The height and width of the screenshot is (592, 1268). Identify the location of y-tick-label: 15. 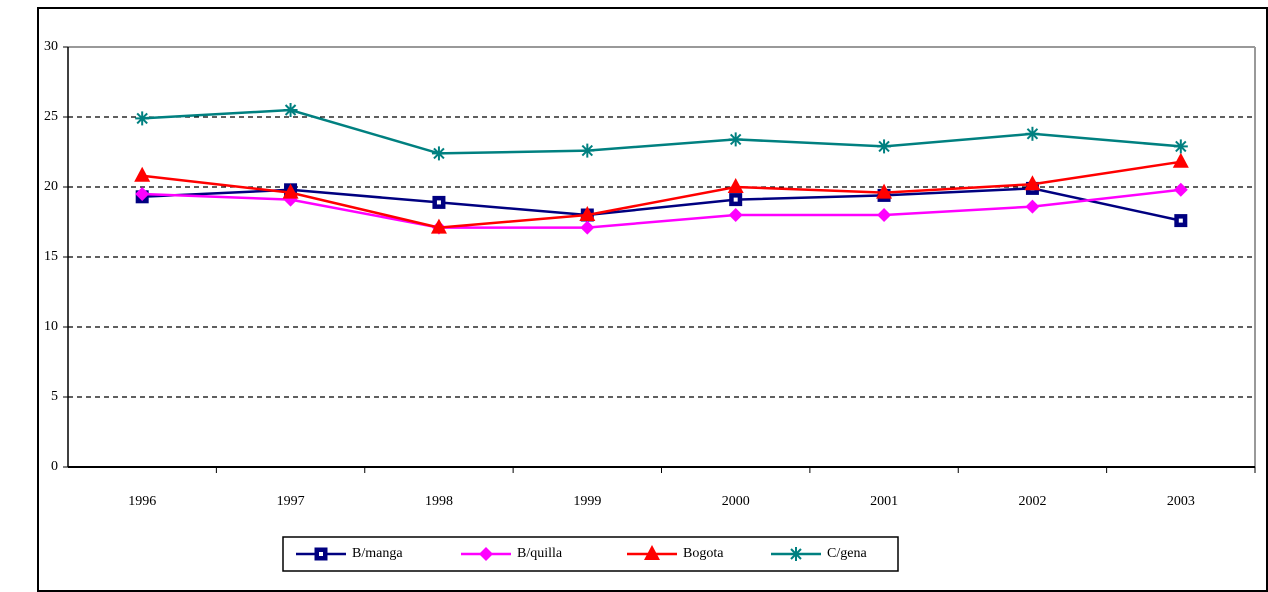
(51, 256).